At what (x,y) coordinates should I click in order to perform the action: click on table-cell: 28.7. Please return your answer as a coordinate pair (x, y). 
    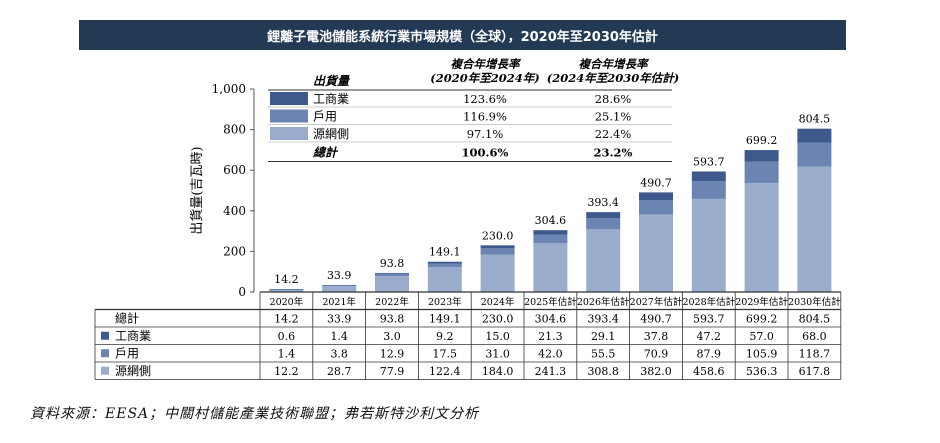
    Looking at the image, I should click on (339, 371).